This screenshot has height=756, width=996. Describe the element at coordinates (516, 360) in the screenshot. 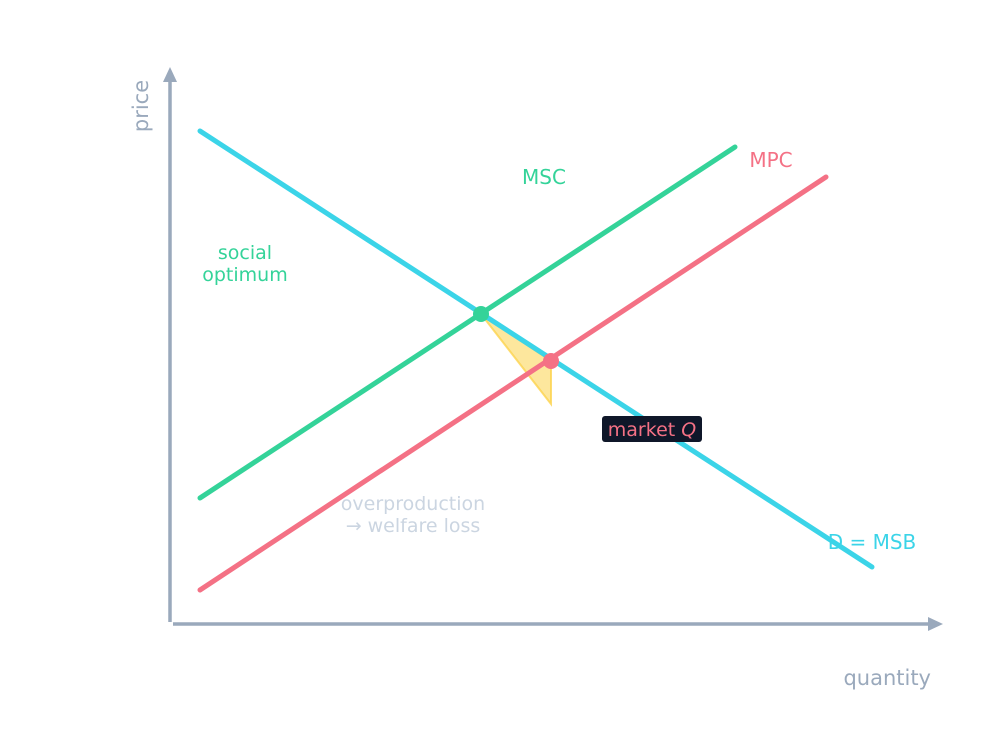

I see `deadweight-loss-triangle` at that location.